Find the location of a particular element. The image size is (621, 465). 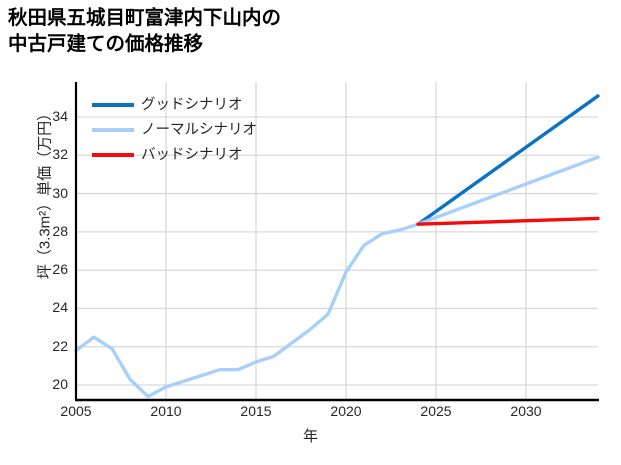

legend-swatch-normal is located at coordinates (113, 130).